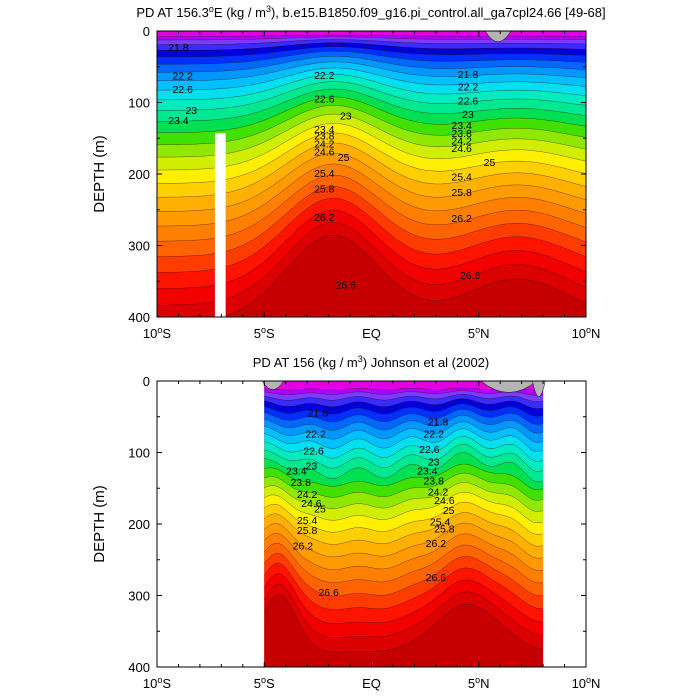  Describe the element at coordinates (157, 333) in the screenshot. I see `x-tick-label: 10oS` at that location.